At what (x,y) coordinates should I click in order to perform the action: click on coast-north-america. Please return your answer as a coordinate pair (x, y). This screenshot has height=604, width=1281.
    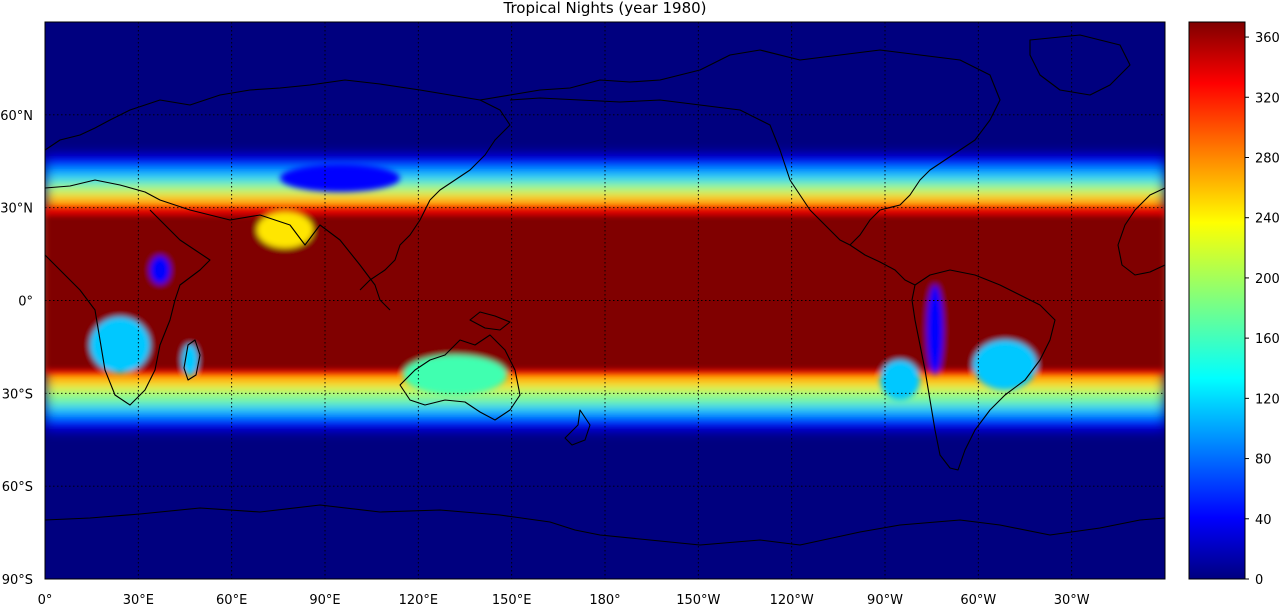
    Looking at the image, I should click on (740, 147).